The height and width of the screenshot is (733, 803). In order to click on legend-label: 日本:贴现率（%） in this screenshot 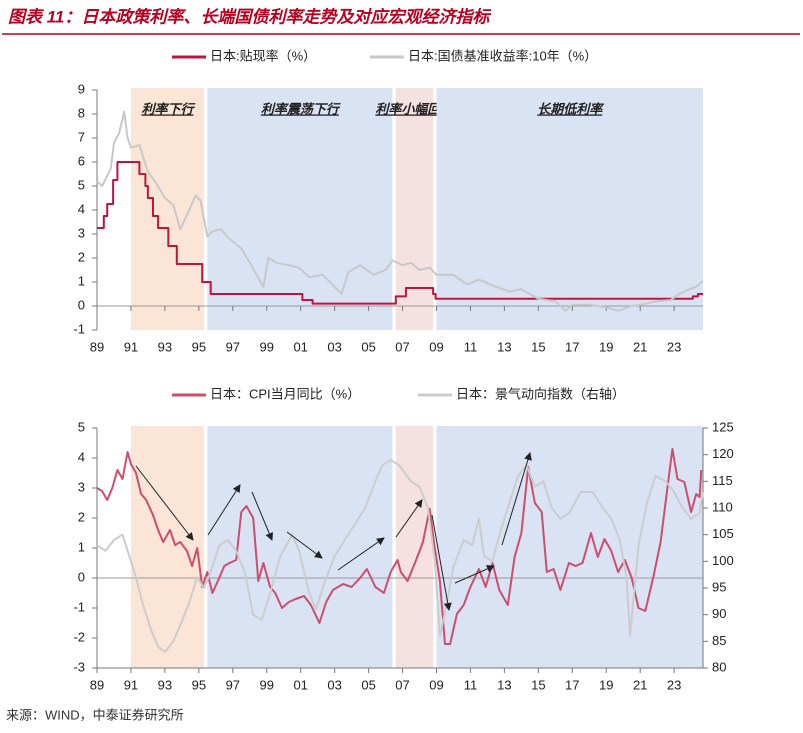, I will do `click(263, 55)`.